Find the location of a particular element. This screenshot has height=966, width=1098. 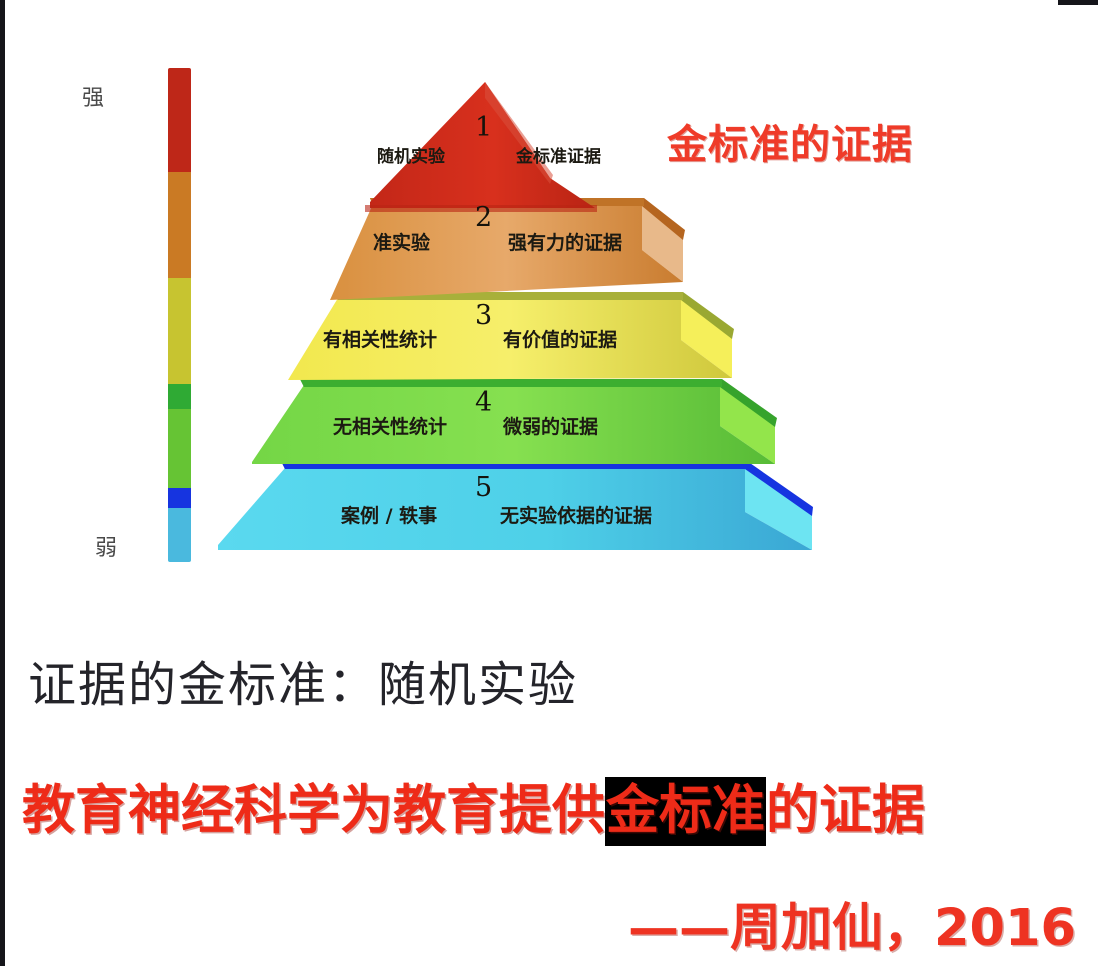

tier-4-right-label: 微弱的证据 is located at coordinates (551, 427).